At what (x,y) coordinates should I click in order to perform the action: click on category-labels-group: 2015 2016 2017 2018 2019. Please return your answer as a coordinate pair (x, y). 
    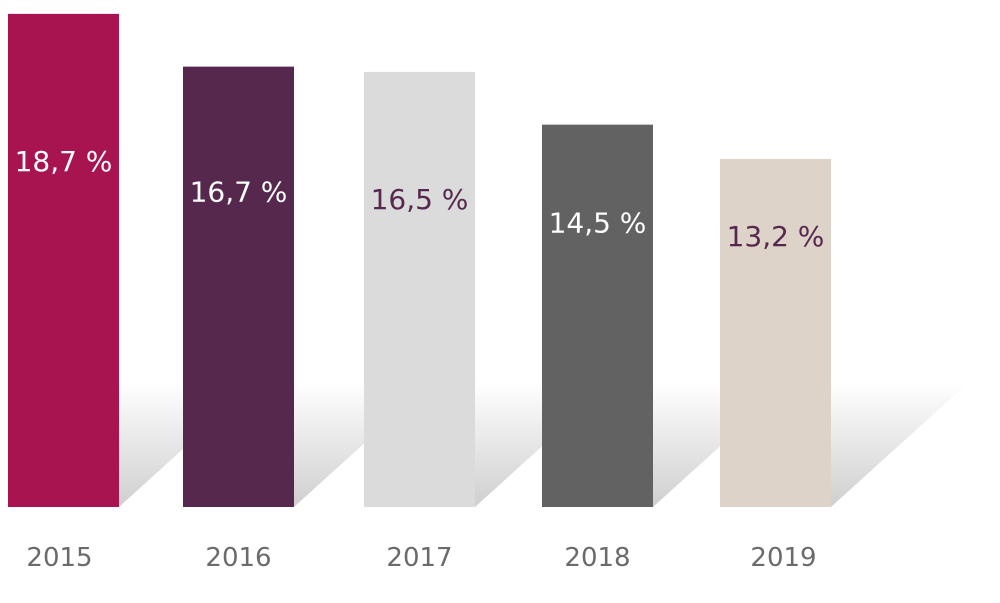
    Looking at the image, I should click on (421, 558).